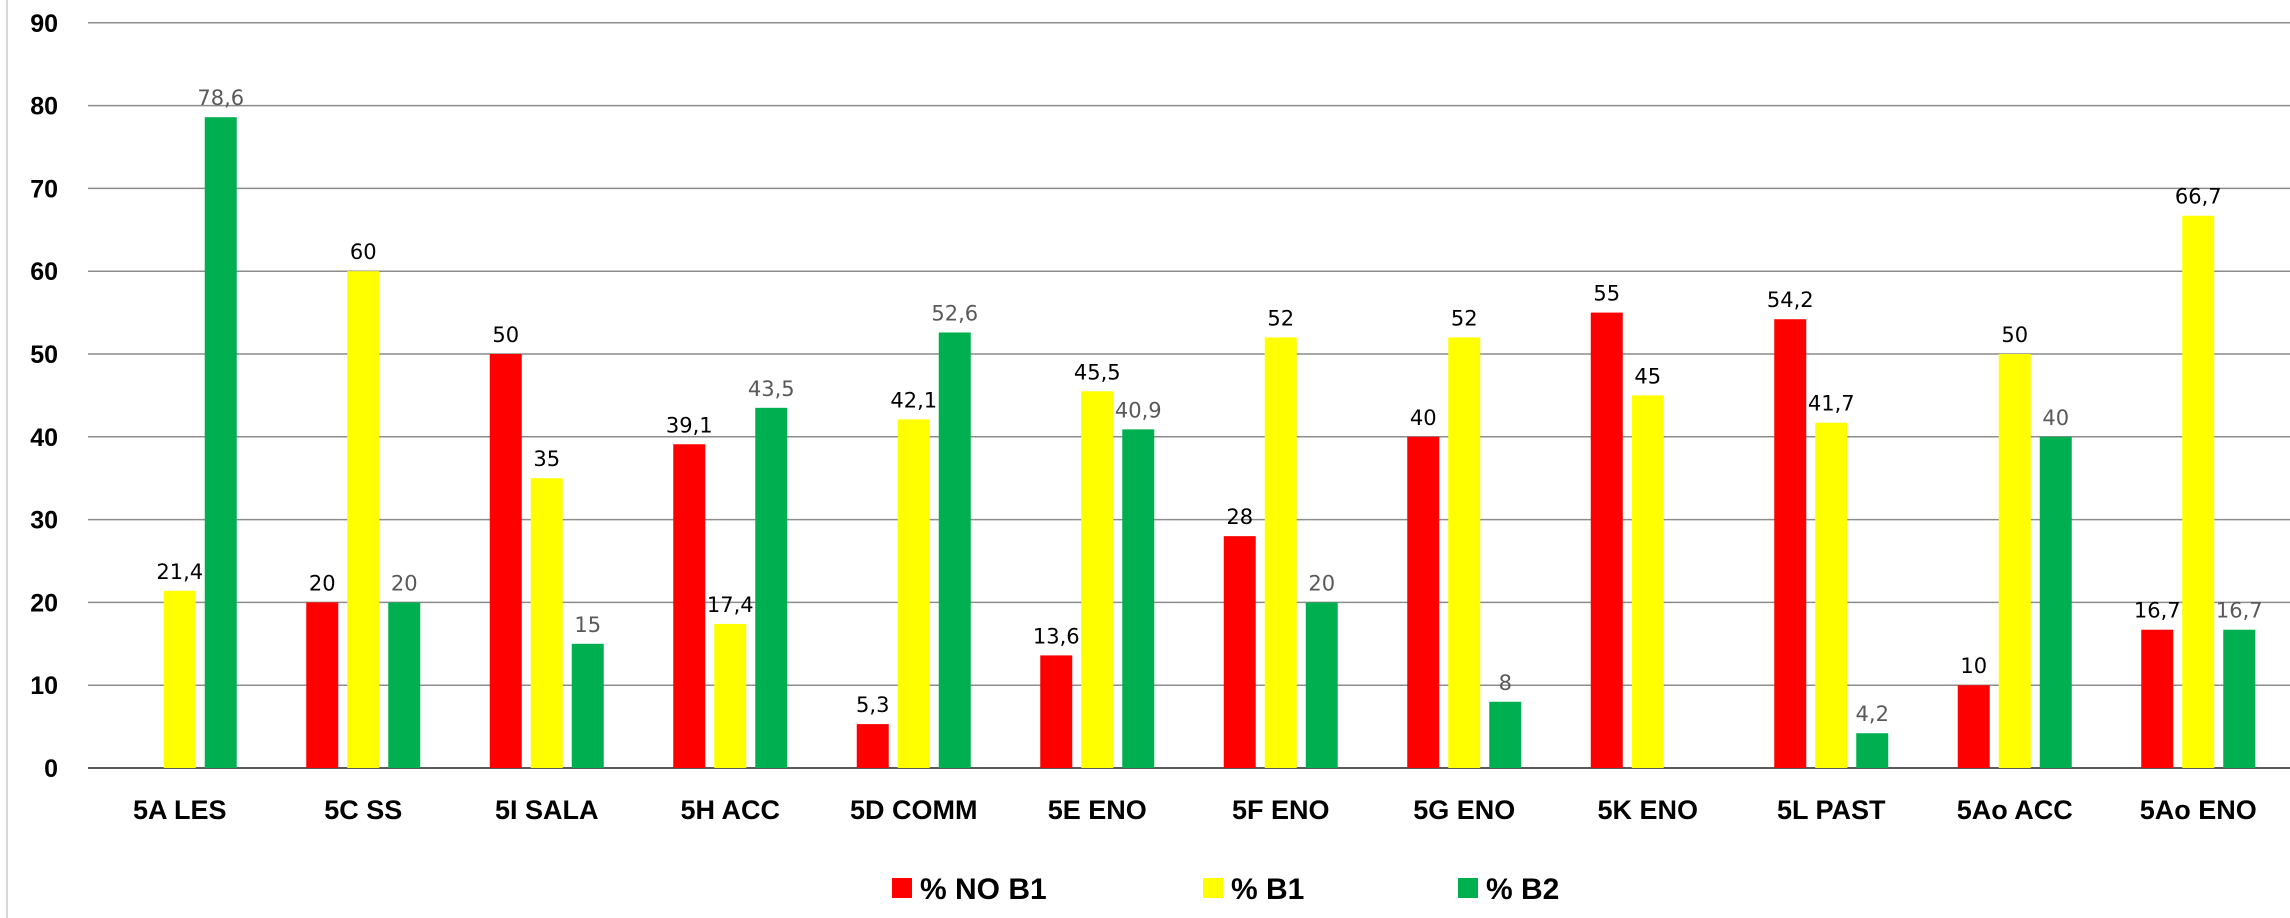 The height and width of the screenshot is (918, 2290). What do you see at coordinates (44, 24) in the screenshot?
I see `y-tick-label: 90` at bounding box center [44, 24].